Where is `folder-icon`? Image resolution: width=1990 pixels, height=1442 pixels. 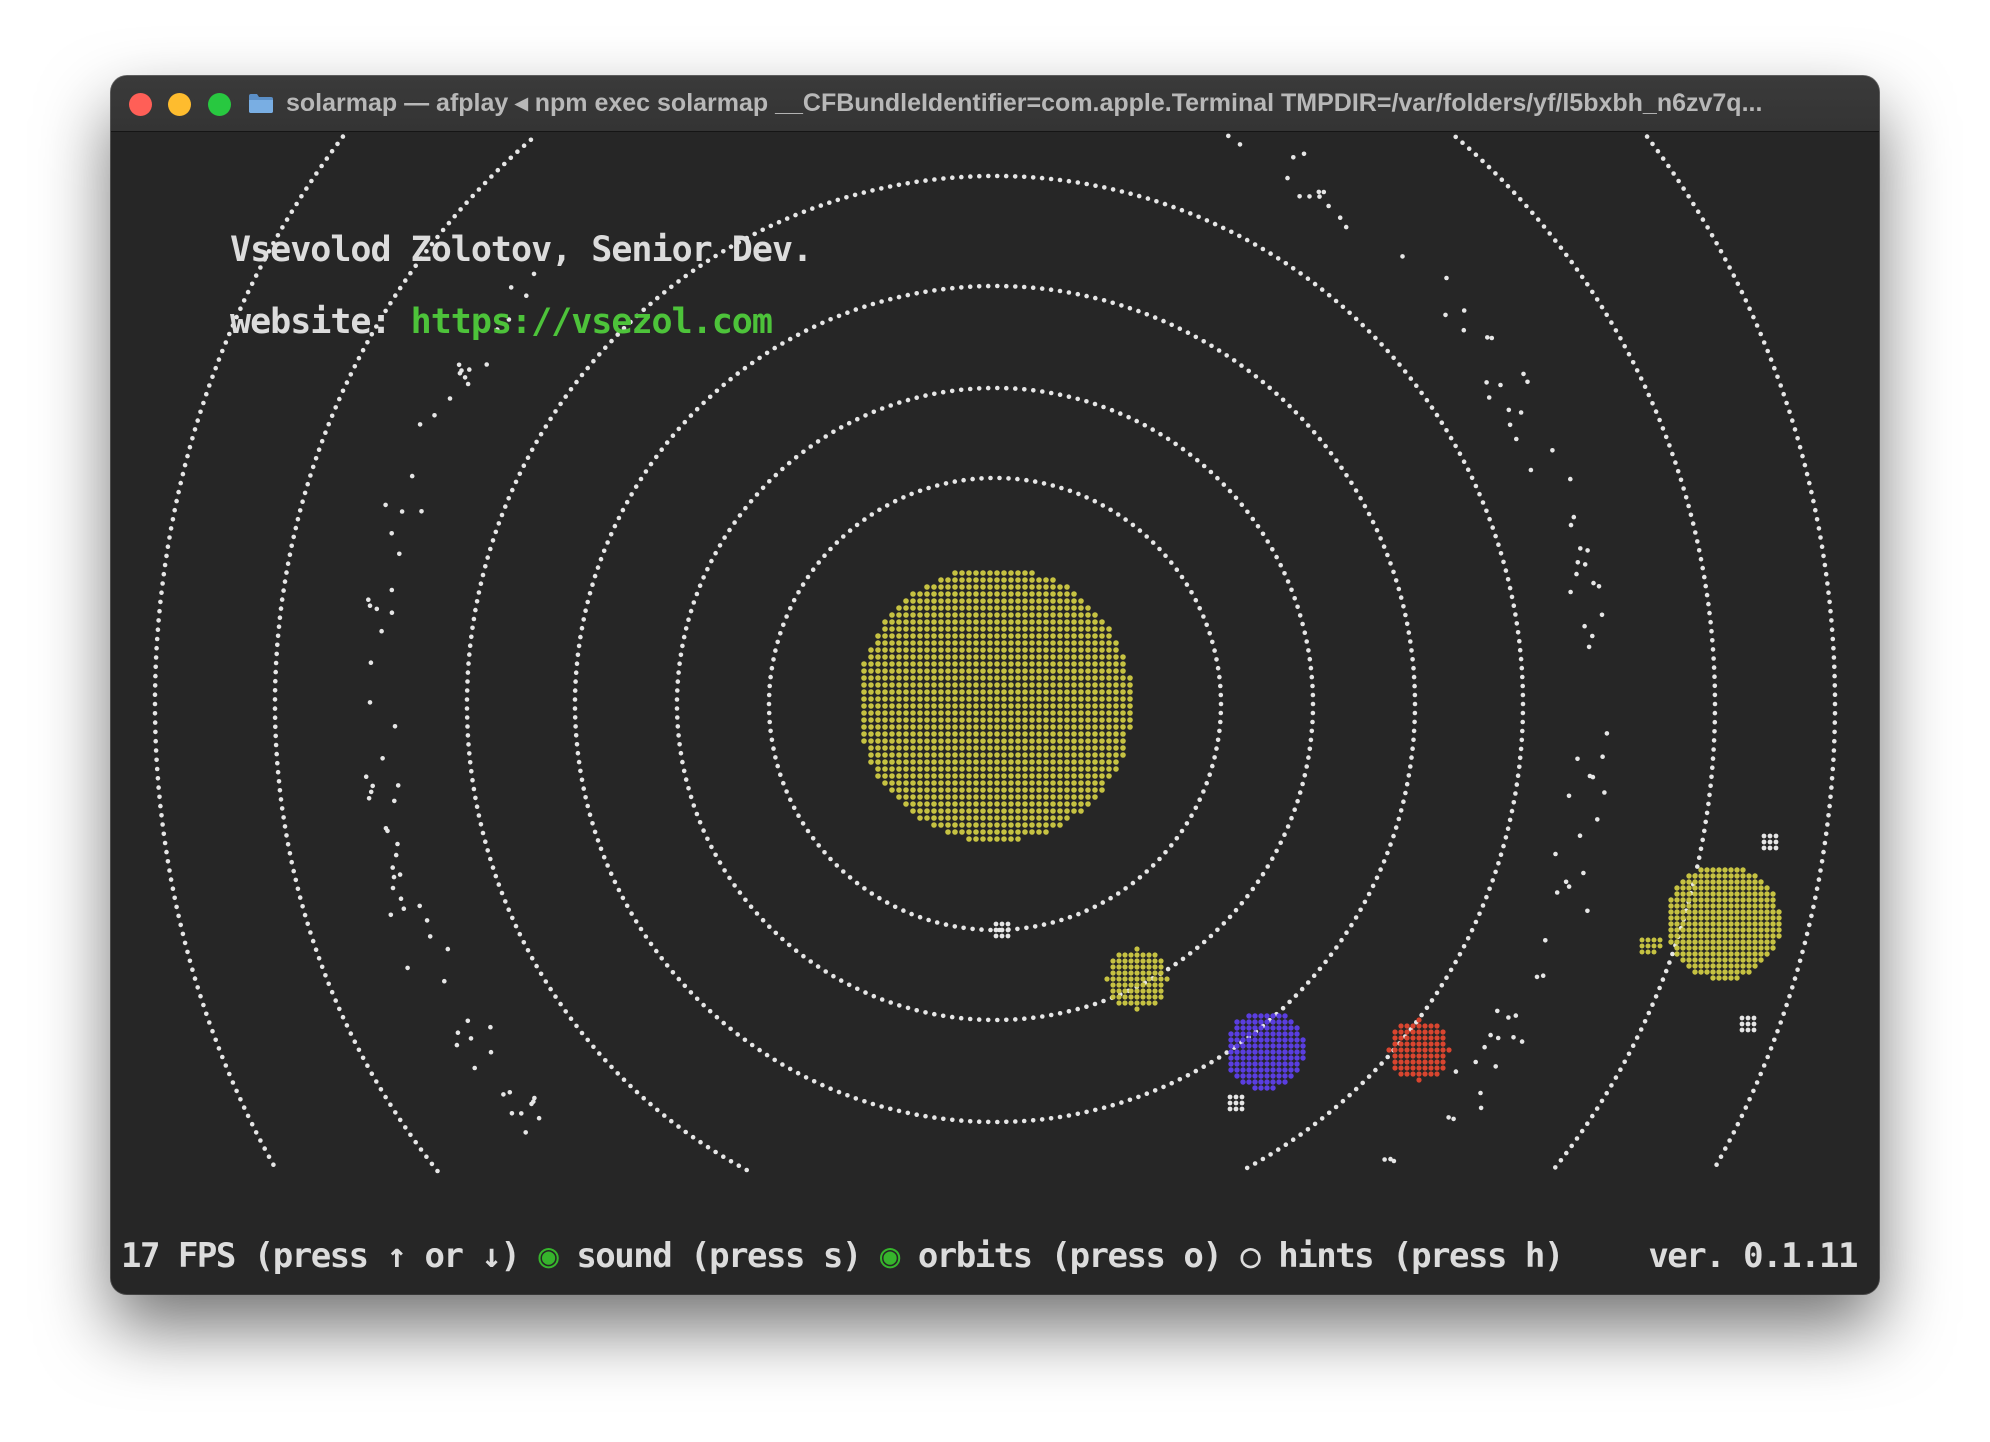 folder-icon is located at coordinates (261, 103).